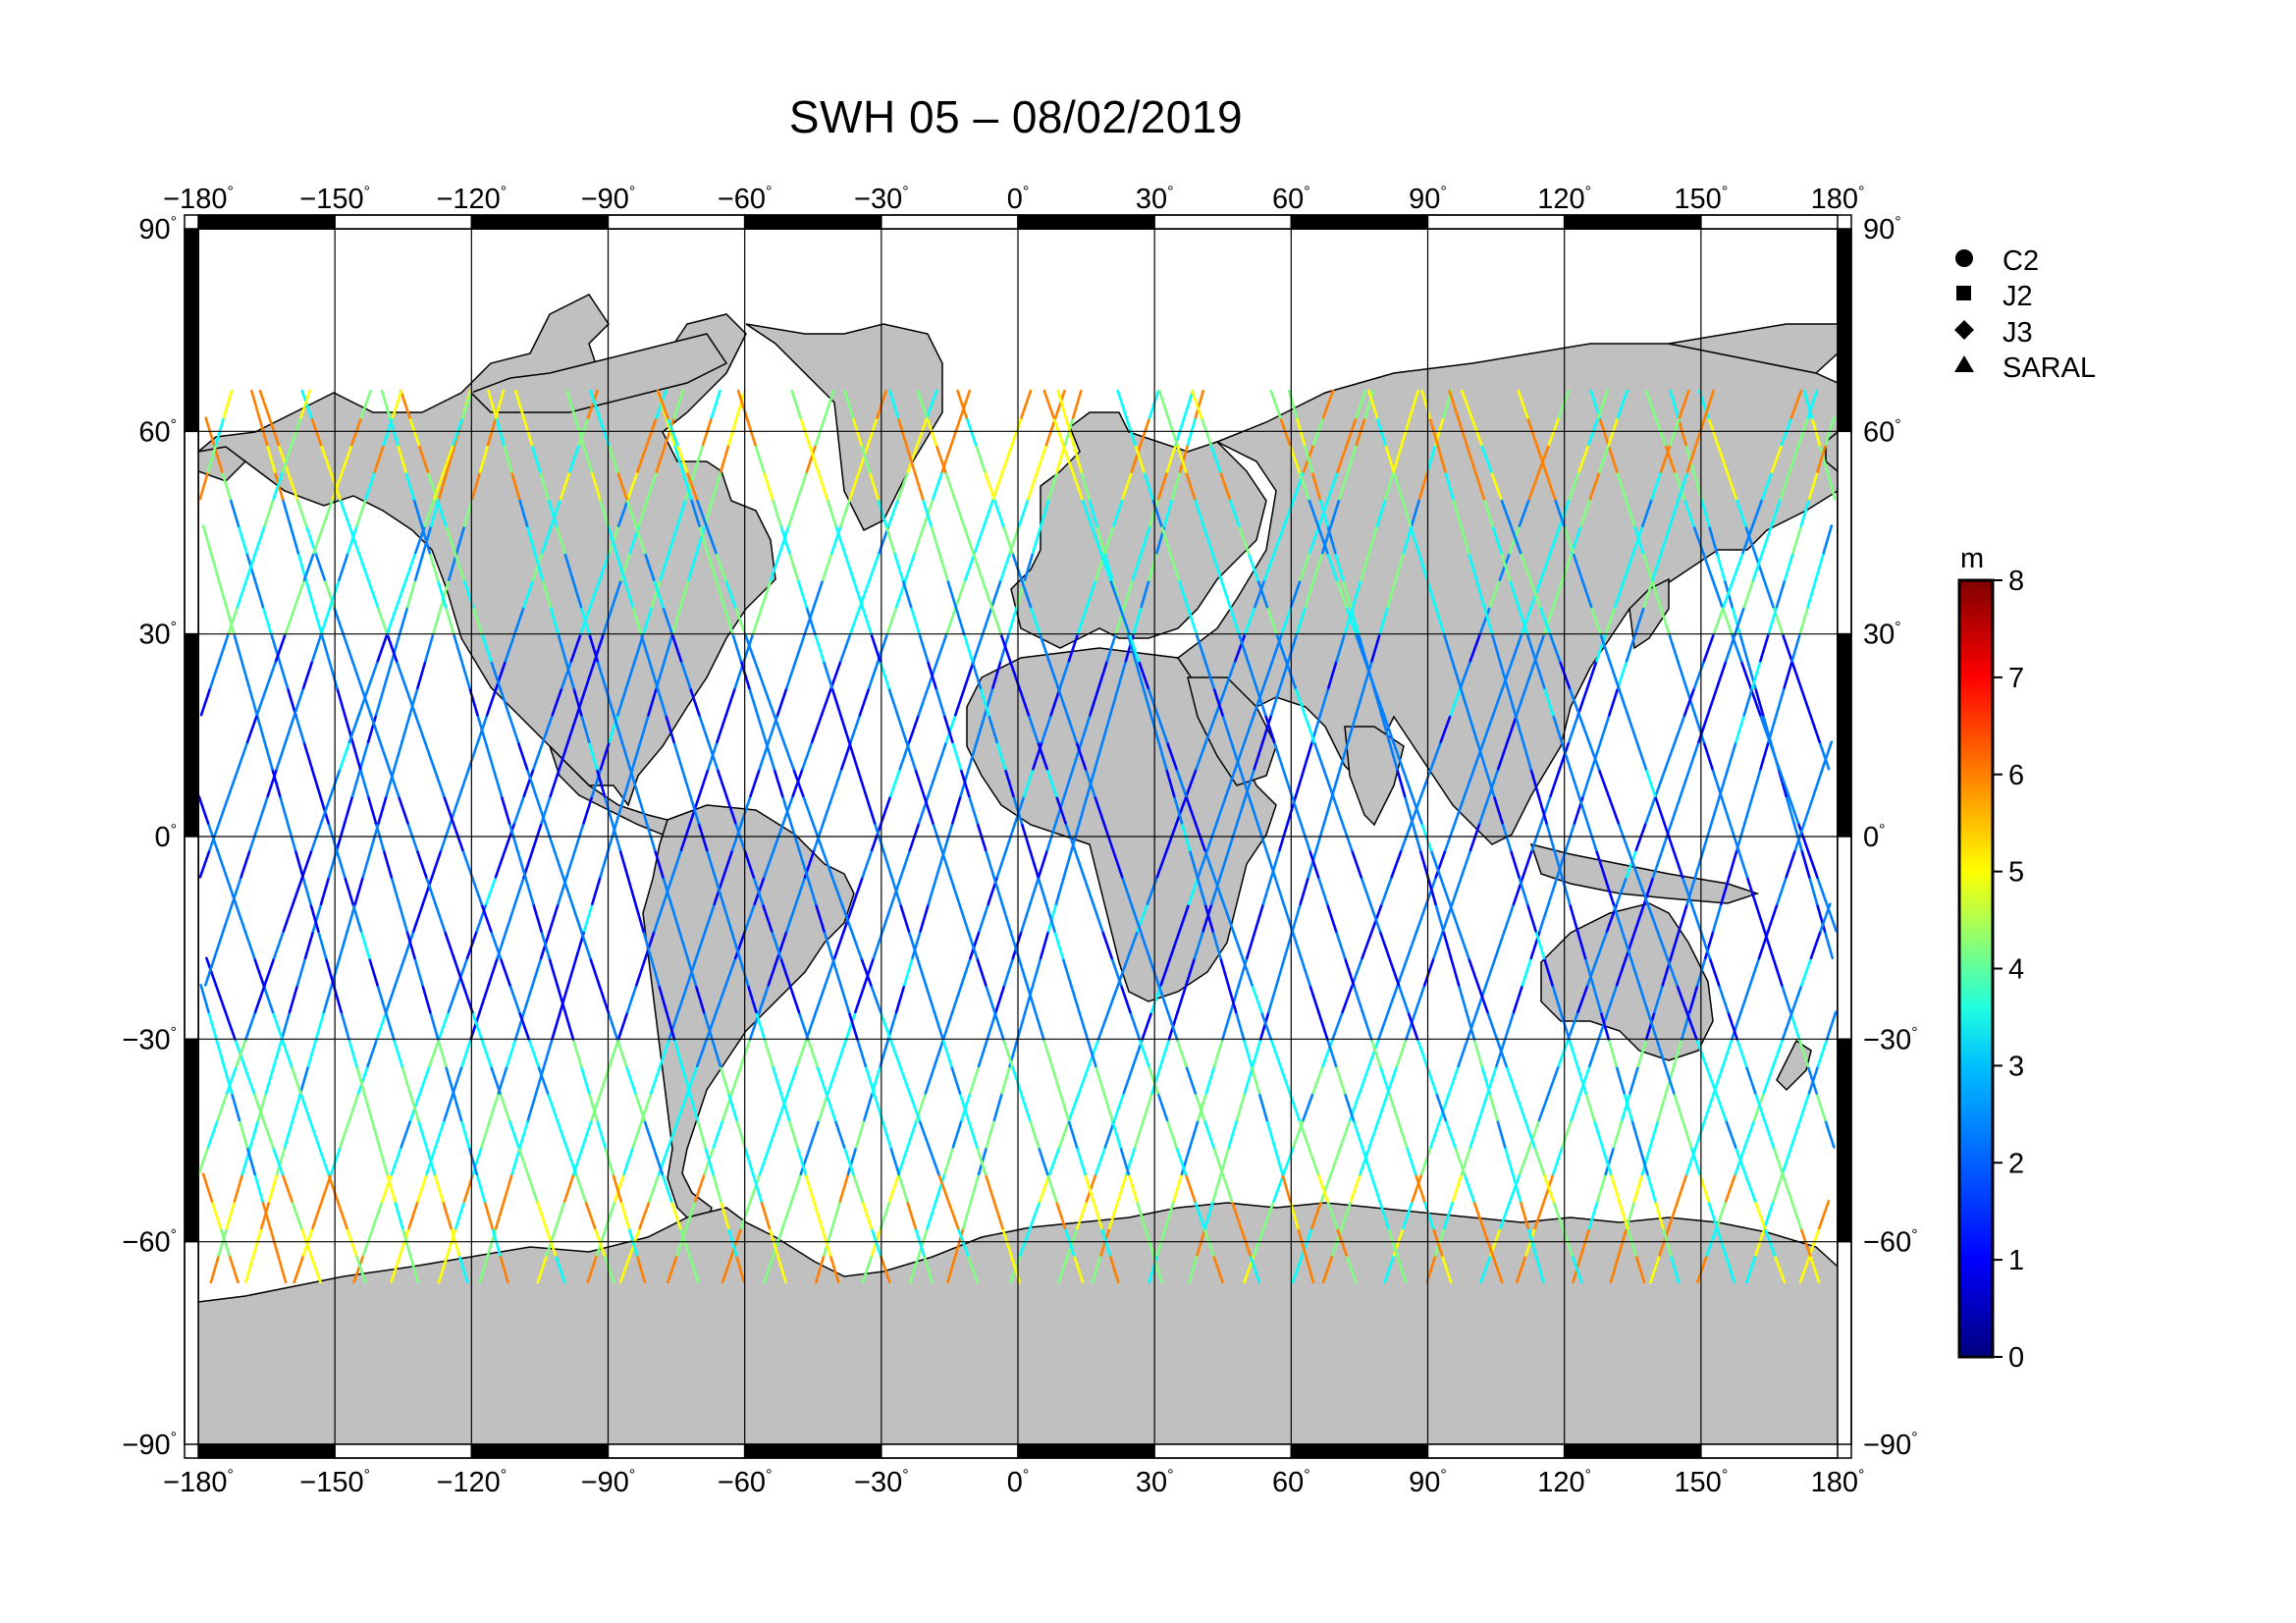 This screenshot has height=1623, width=2296. What do you see at coordinates (191, 330) in the screenshot?
I see `frame-left-segment` at bounding box center [191, 330].